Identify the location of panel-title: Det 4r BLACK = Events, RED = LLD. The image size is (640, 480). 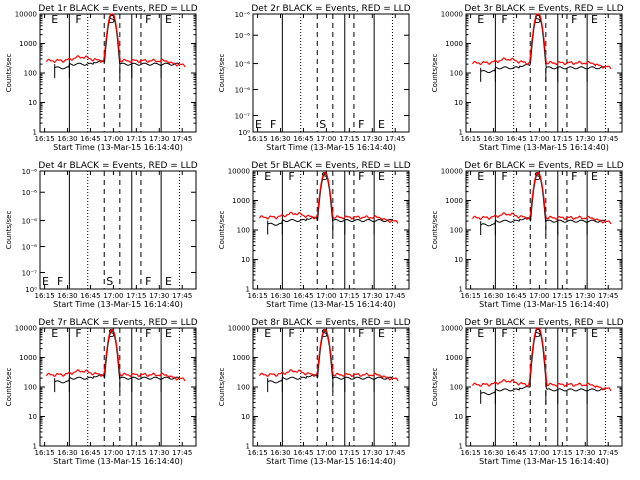
(117, 166).